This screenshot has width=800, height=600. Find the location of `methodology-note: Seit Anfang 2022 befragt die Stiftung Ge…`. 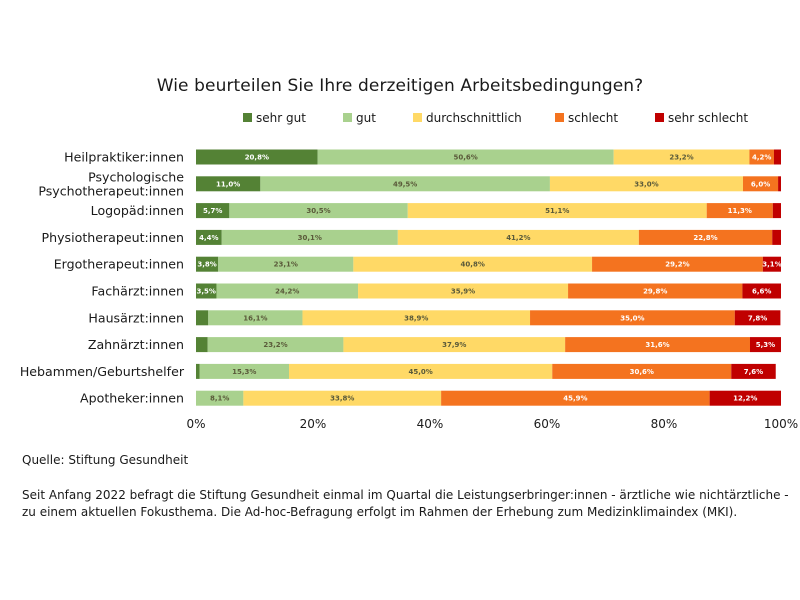

methodology-note: Seit Anfang 2022 befragt die Stiftung Ge… is located at coordinates (405, 503).